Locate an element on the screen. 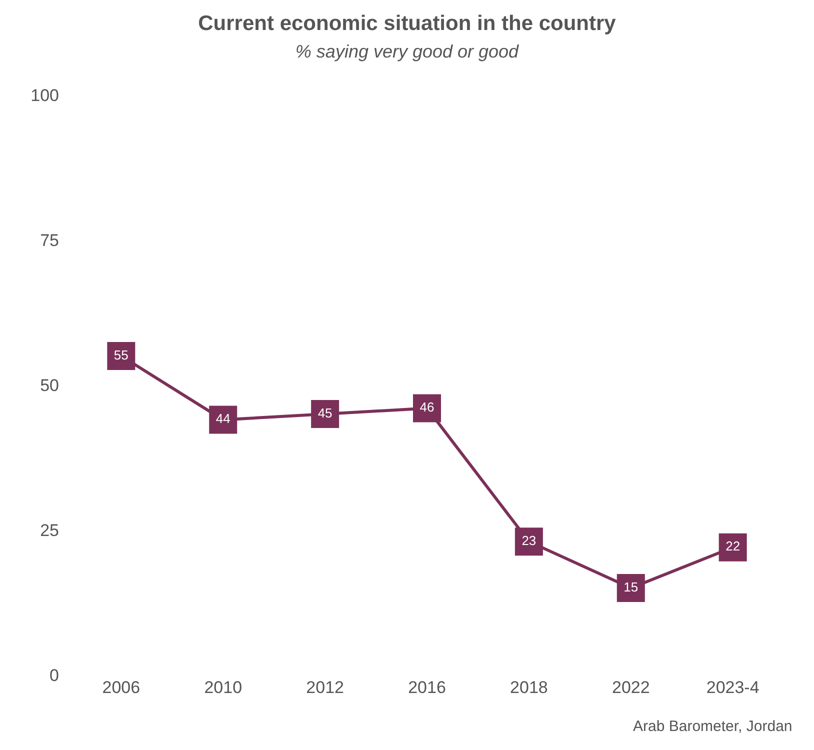 This screenshot has width=814, height=750. y-tick-label: 50 is located at coordinates (49, 385).